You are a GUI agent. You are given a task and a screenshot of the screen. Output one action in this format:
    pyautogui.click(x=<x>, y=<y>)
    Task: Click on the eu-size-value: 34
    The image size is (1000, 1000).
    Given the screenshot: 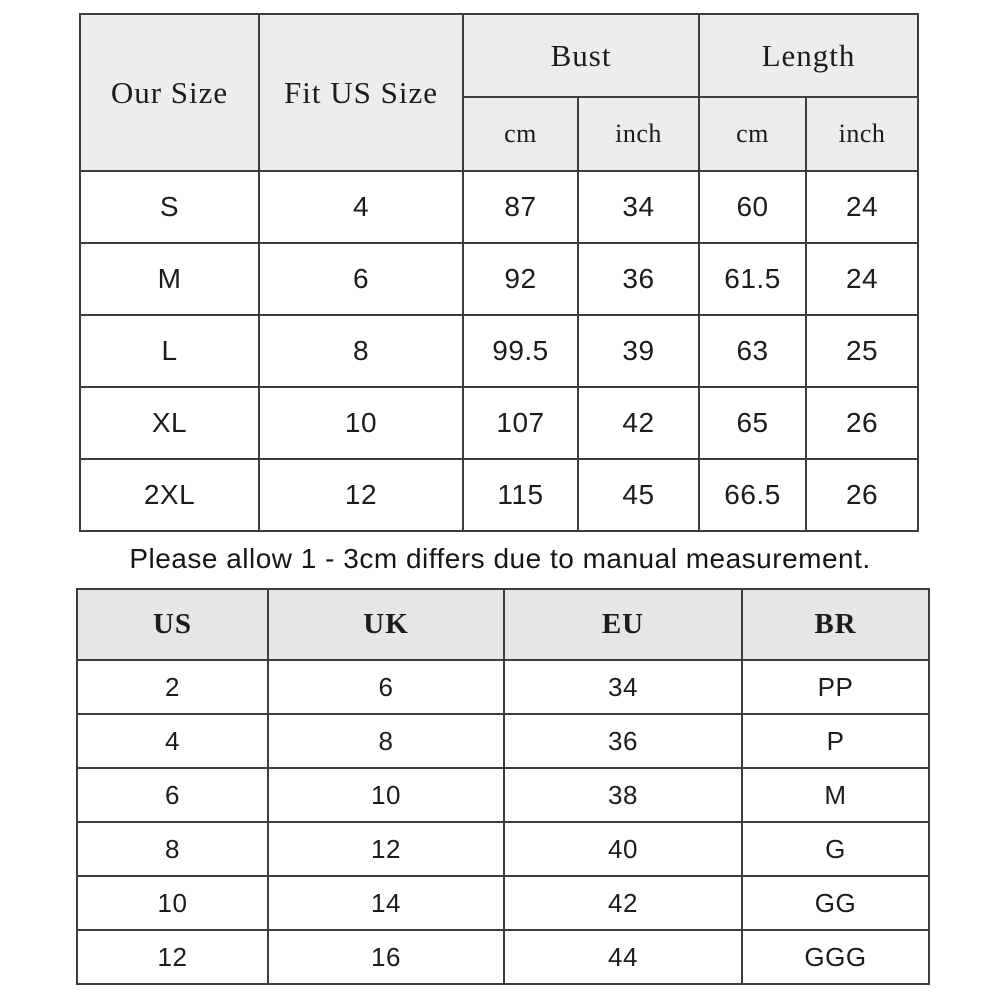 What is the action you would take?
    pyautogui.click(x=623, y=687)
    